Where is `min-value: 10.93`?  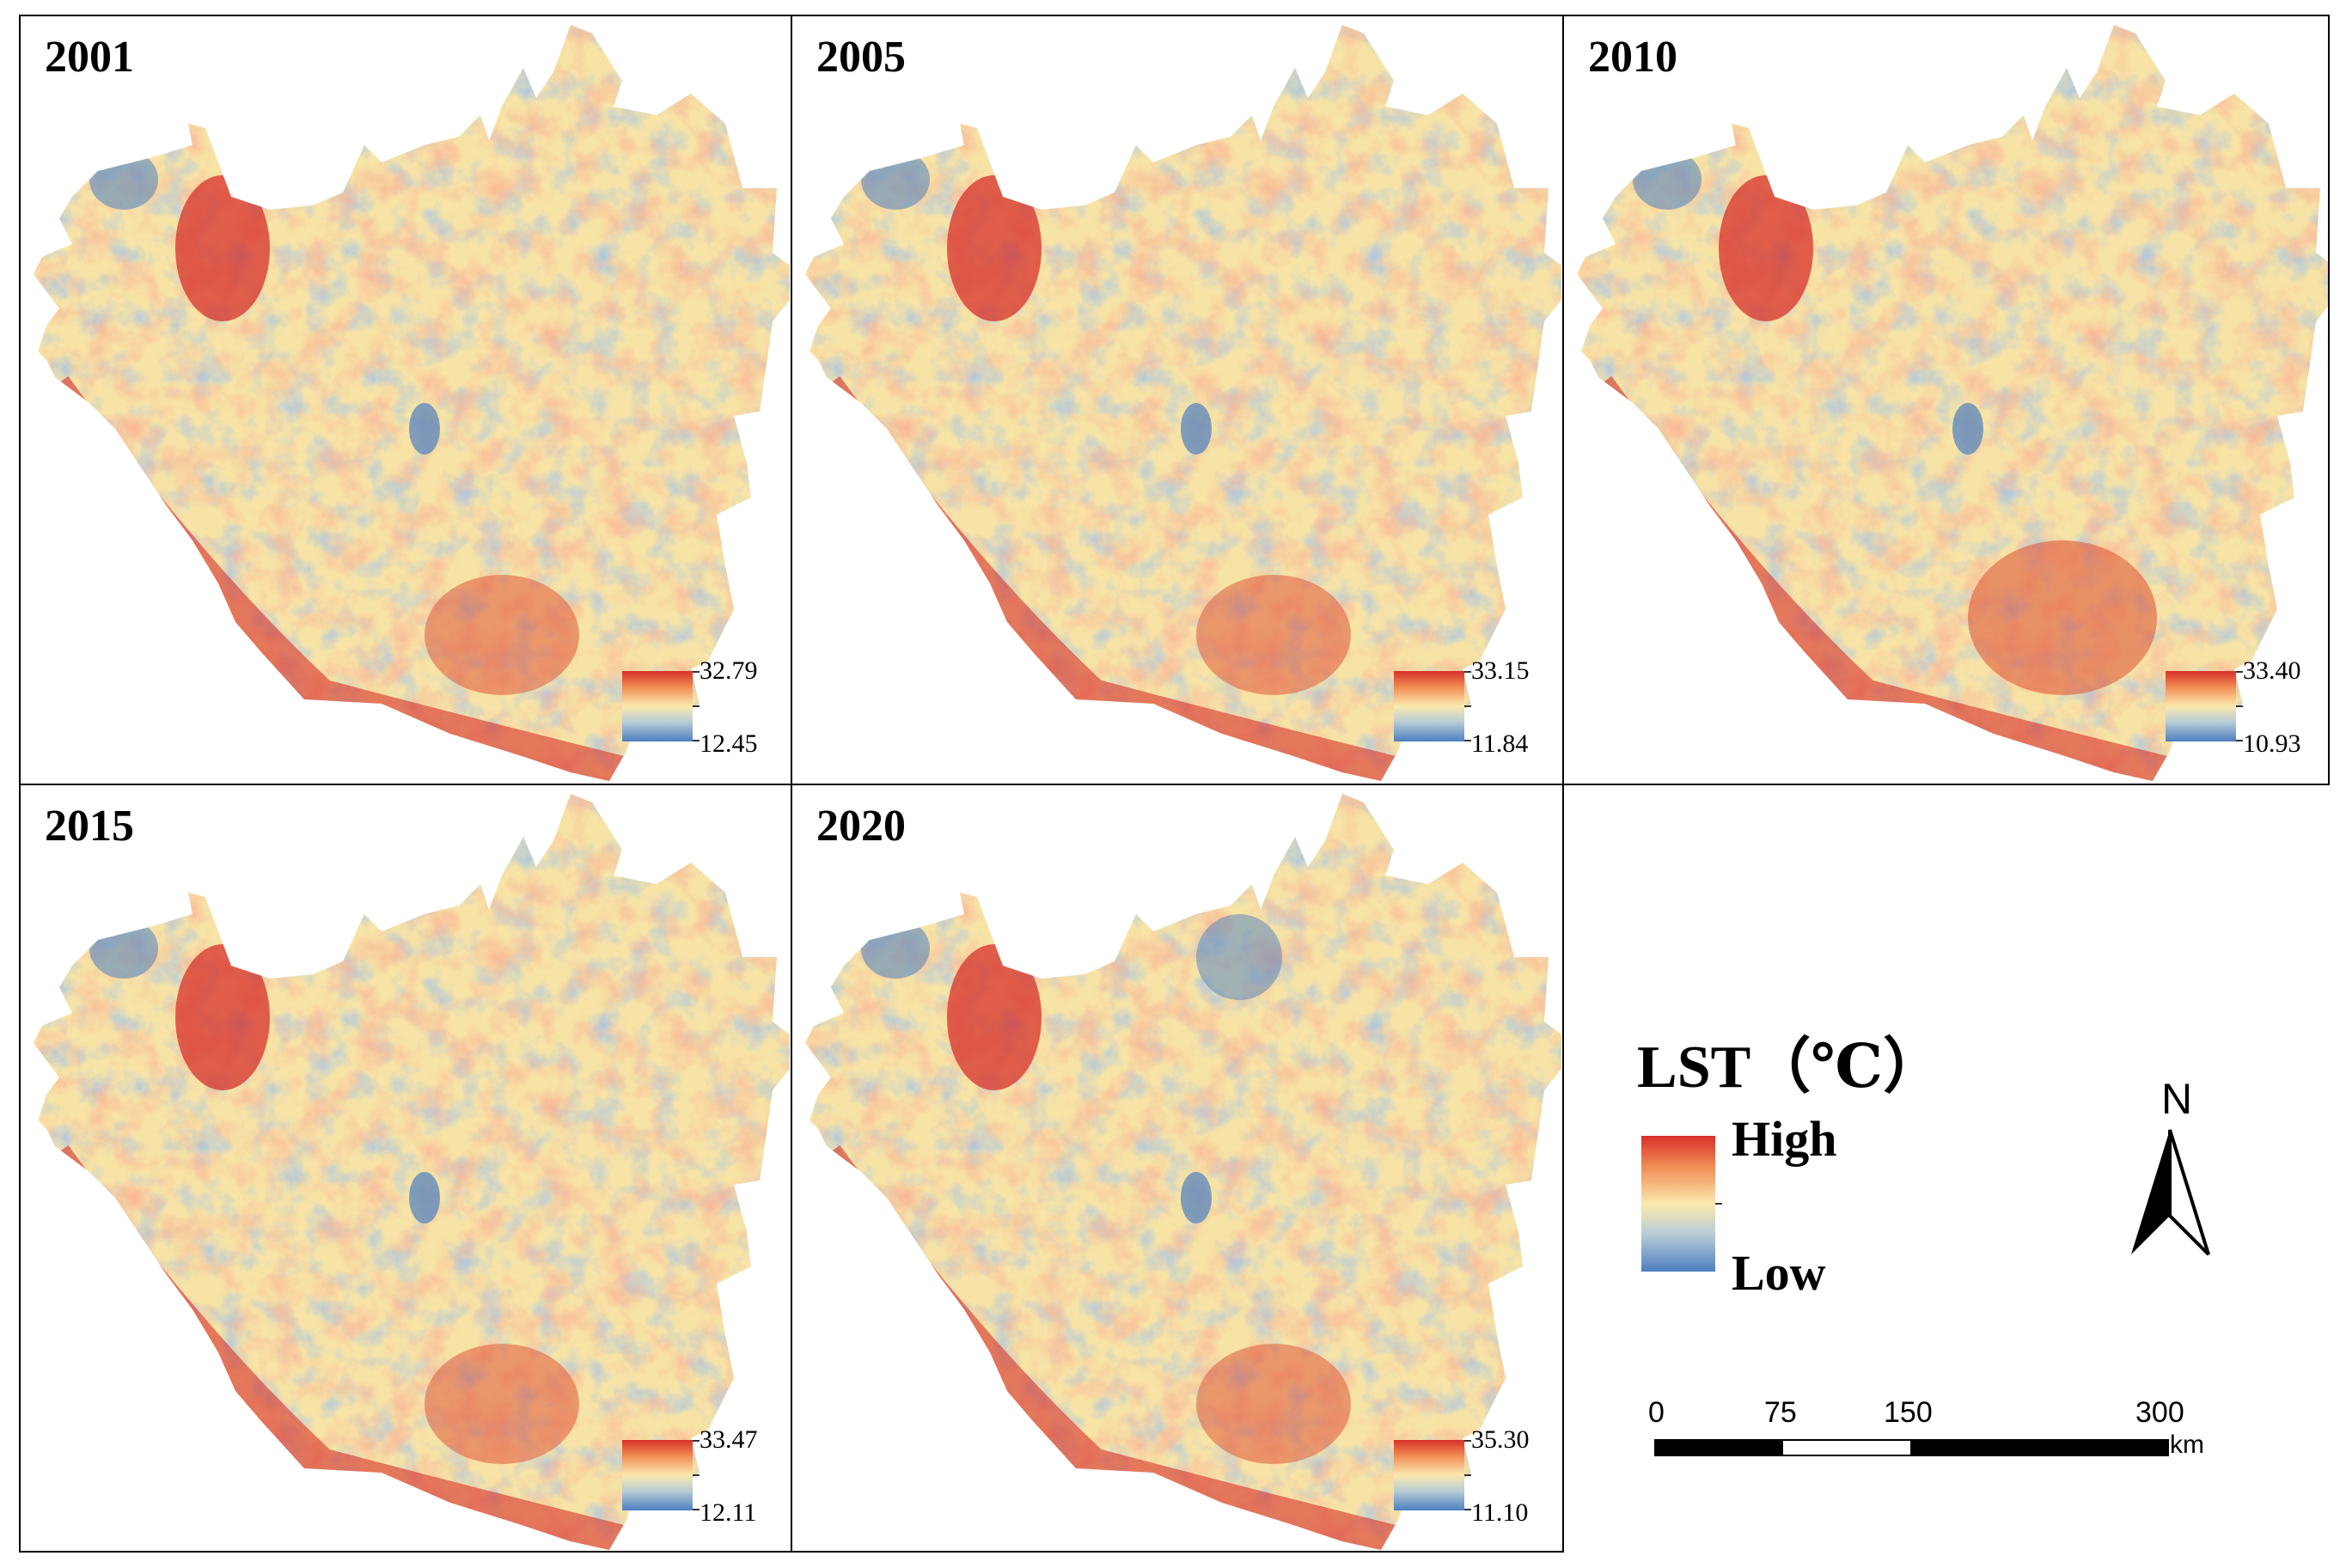
min-value: 10.93 is located at coordinates (2272, 743).